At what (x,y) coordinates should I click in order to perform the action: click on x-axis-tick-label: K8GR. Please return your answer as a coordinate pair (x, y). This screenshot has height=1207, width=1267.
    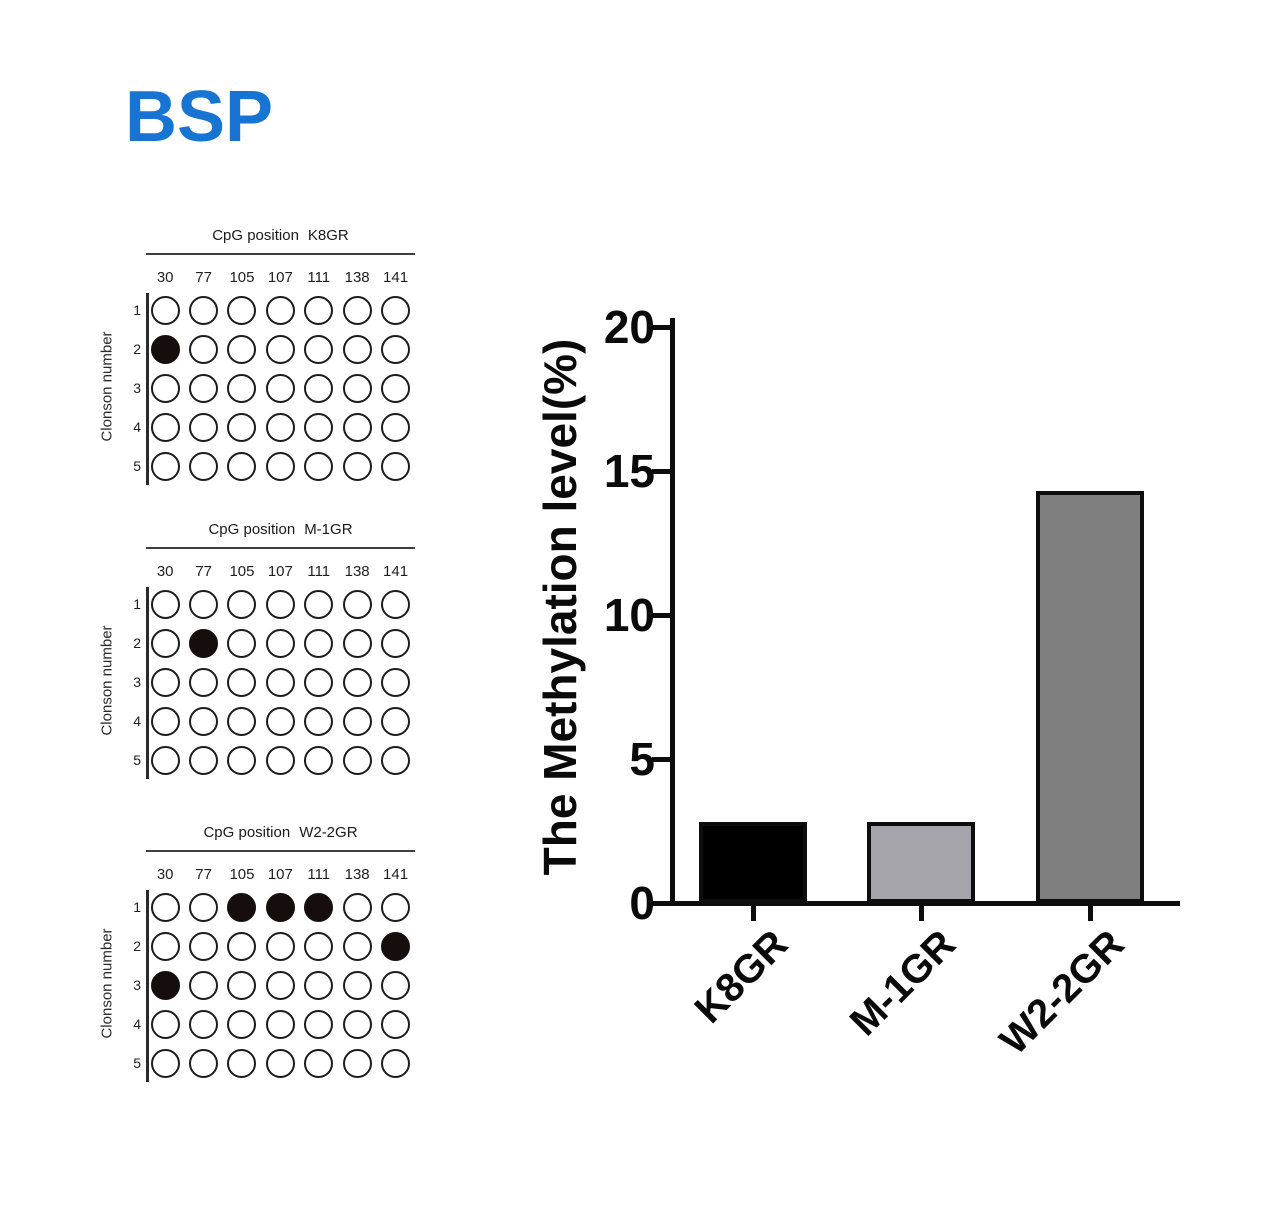
    Looking at the image, I should click on (741, 977).